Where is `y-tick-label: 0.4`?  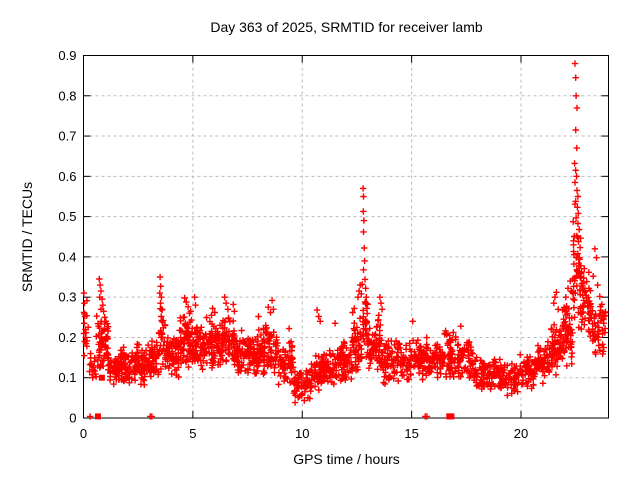
y-tick-label: 0.4 is located at coordinates (67, 256).